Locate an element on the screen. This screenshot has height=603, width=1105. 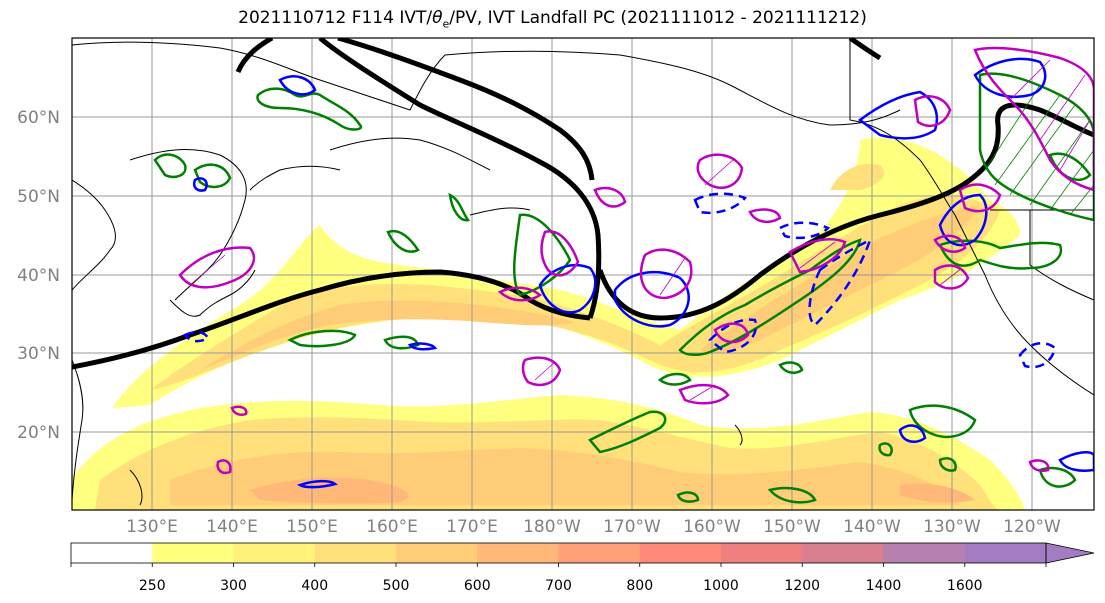
lat-label-40: 40°N is located at coordinates (38, 276).